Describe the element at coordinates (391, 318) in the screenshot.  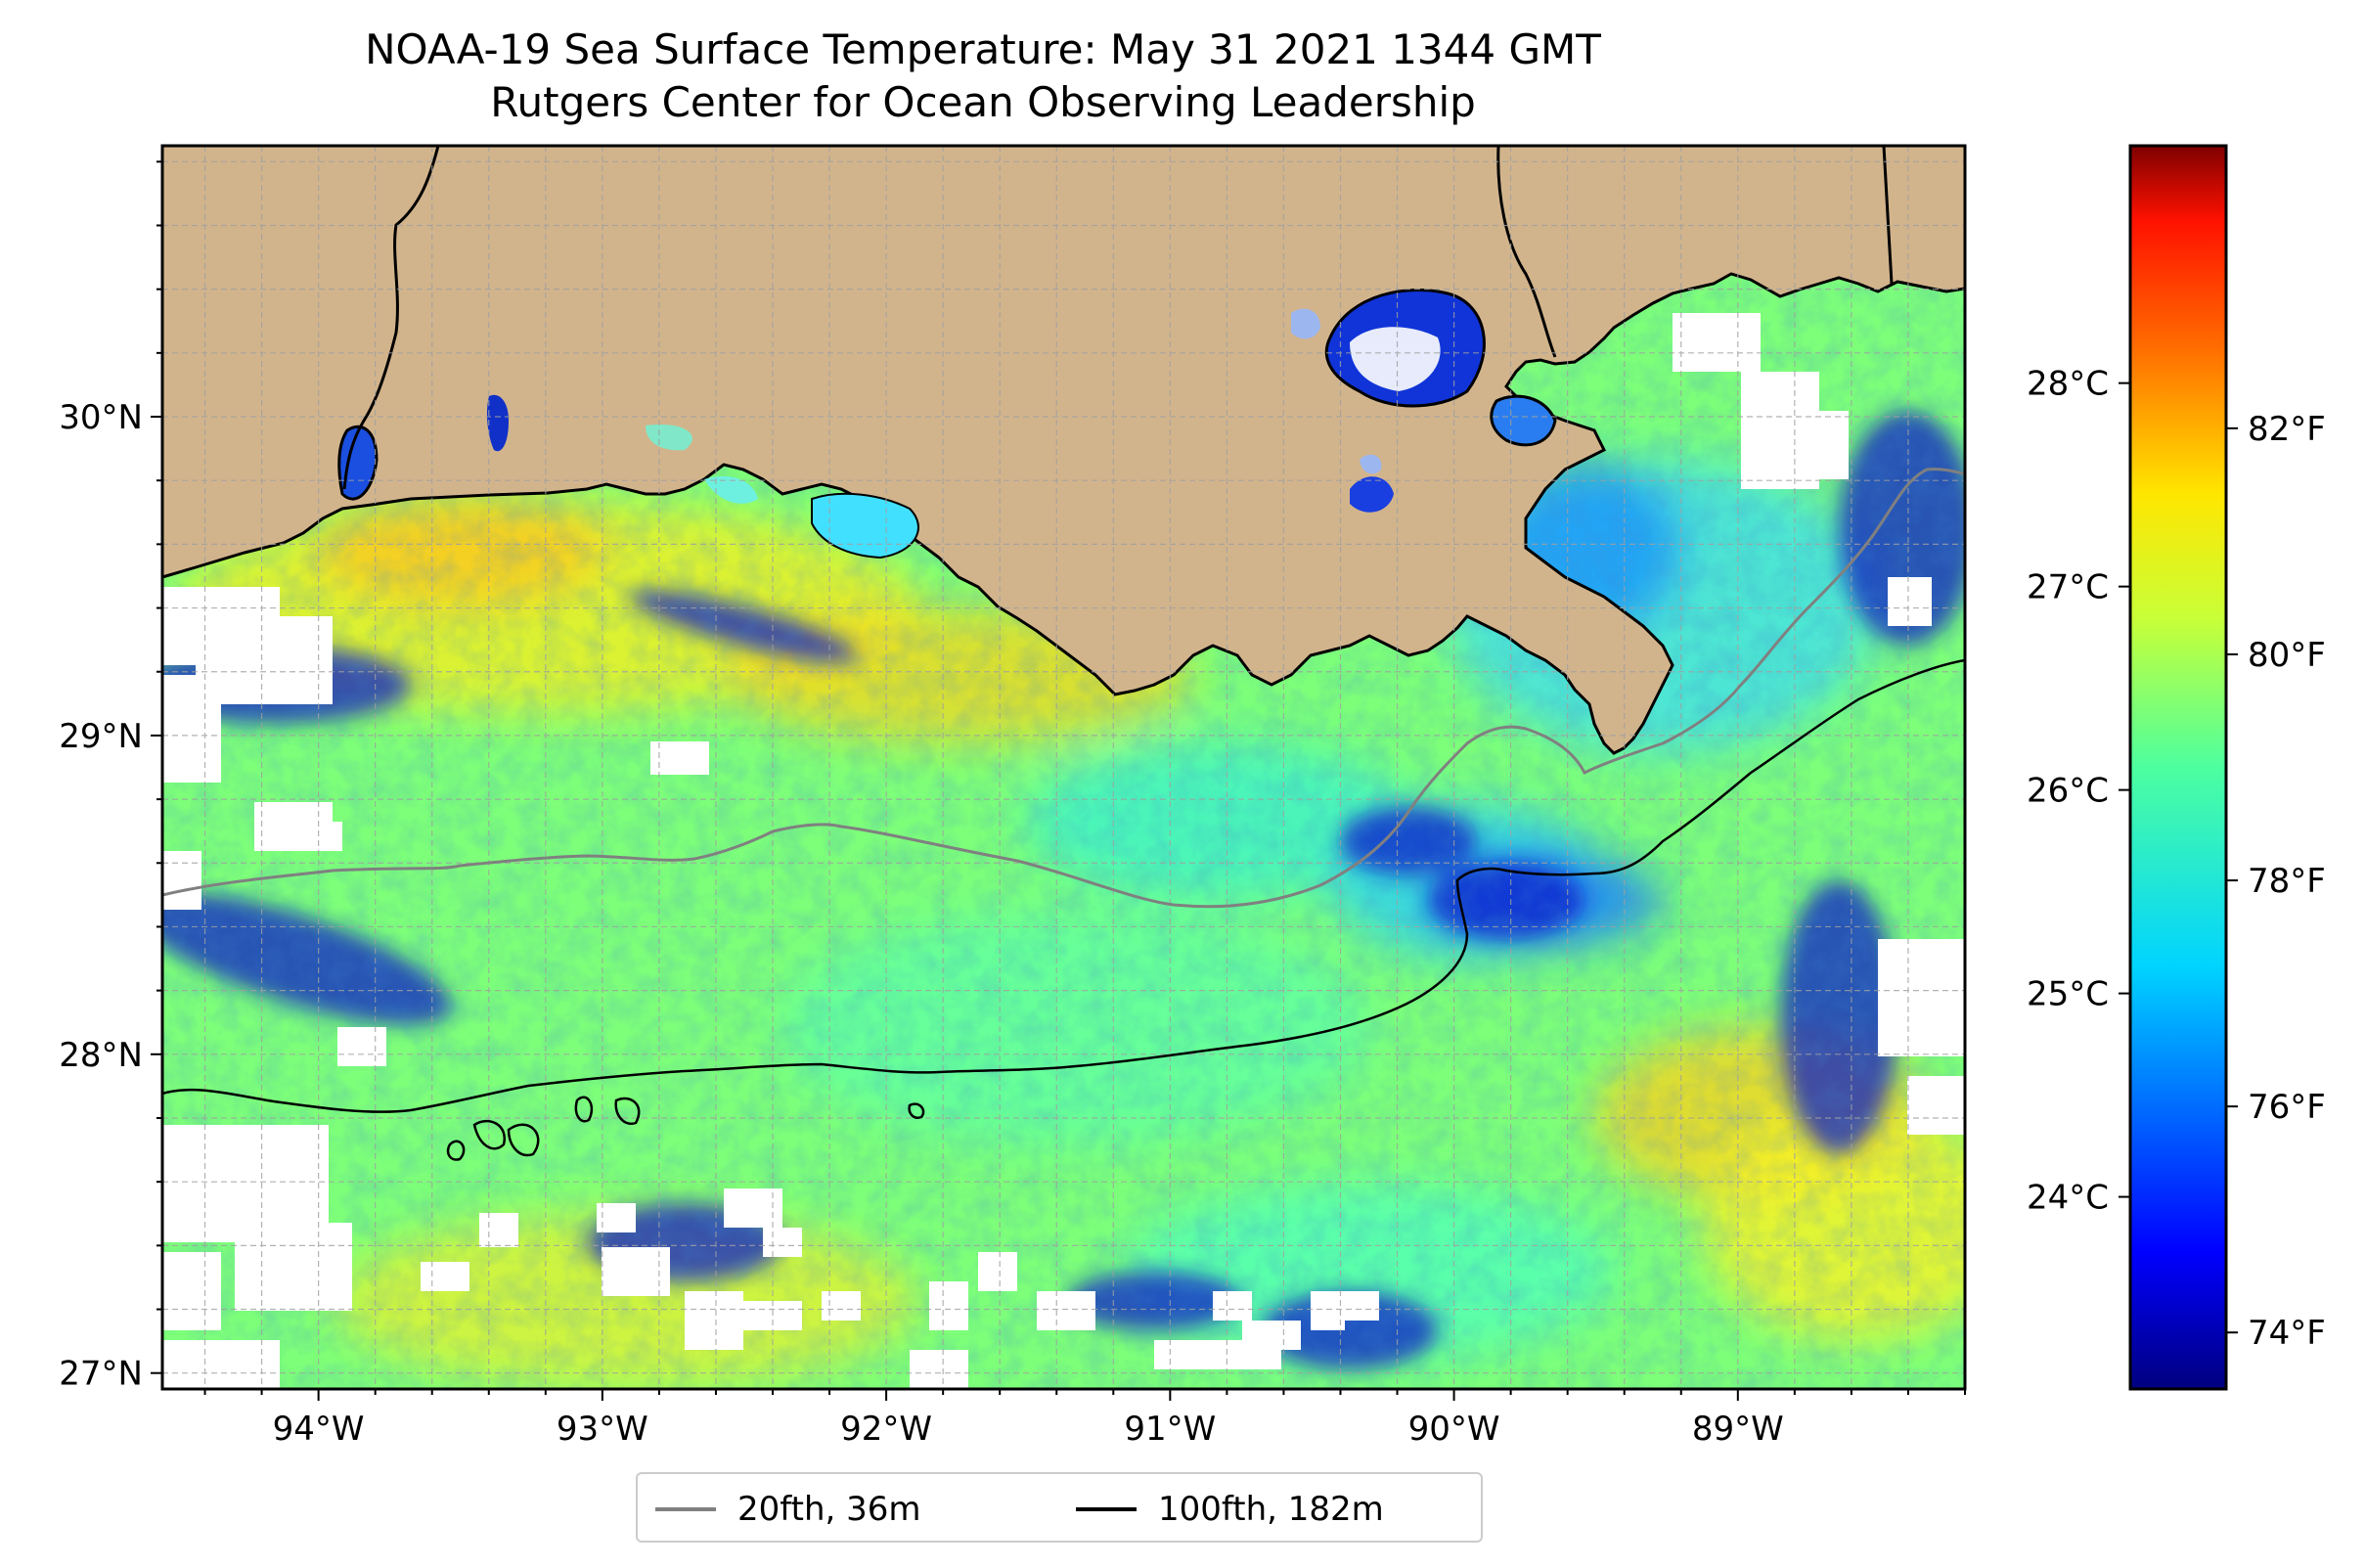
I see `state-boundary-tx-la` at that location.